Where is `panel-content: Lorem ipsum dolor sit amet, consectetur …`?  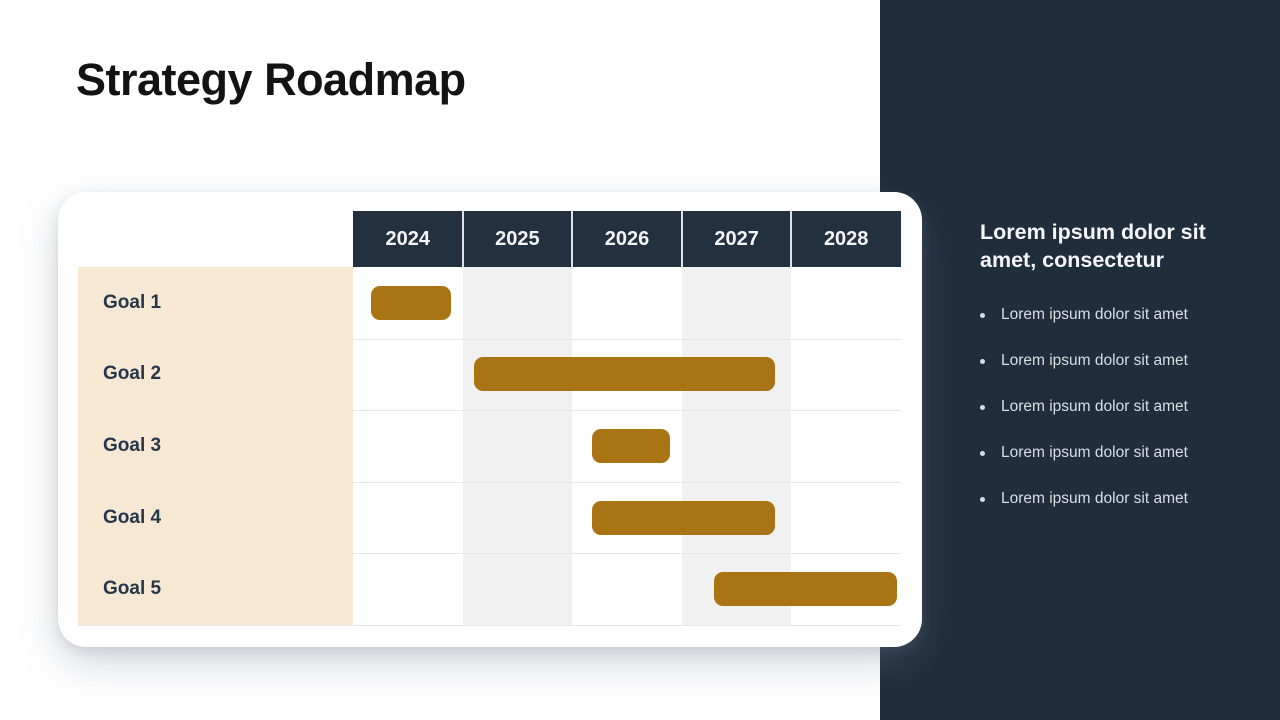
panel-content: Lorem ipsum dolor sit amet, consectetur … is located at coordinates (1105, 377).